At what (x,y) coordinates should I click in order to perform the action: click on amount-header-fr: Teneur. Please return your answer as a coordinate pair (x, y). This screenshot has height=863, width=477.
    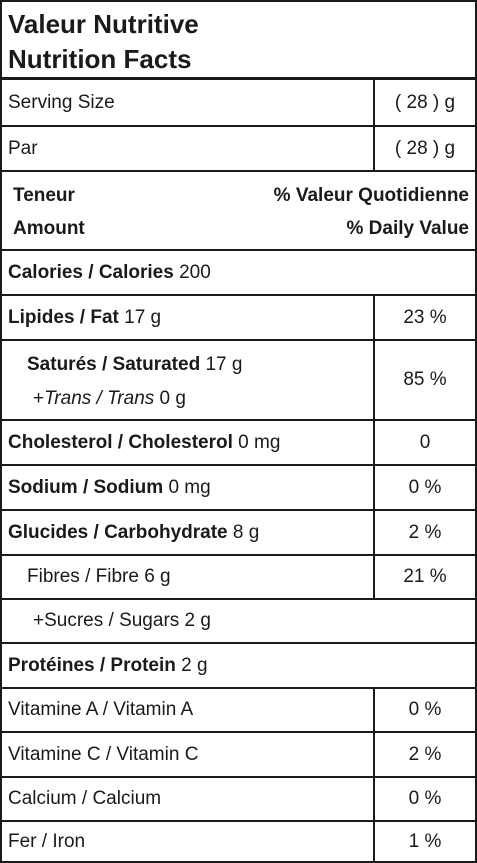
    Looking at the image, I should click on (44, 195).